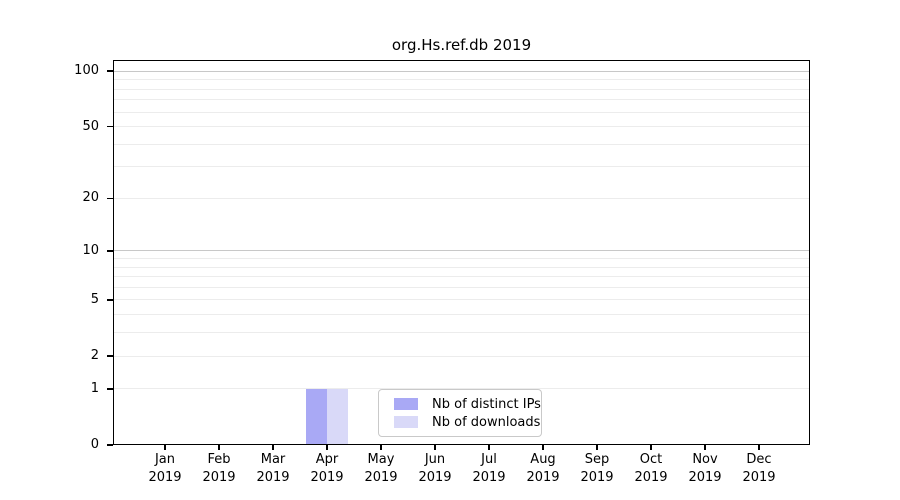 This screenshot has width=900, height=500. What do you see at coordinates (219, 469) in the screenshot?
I see `x-tick-label: Feb 2019` at bounding box center [219, 469].